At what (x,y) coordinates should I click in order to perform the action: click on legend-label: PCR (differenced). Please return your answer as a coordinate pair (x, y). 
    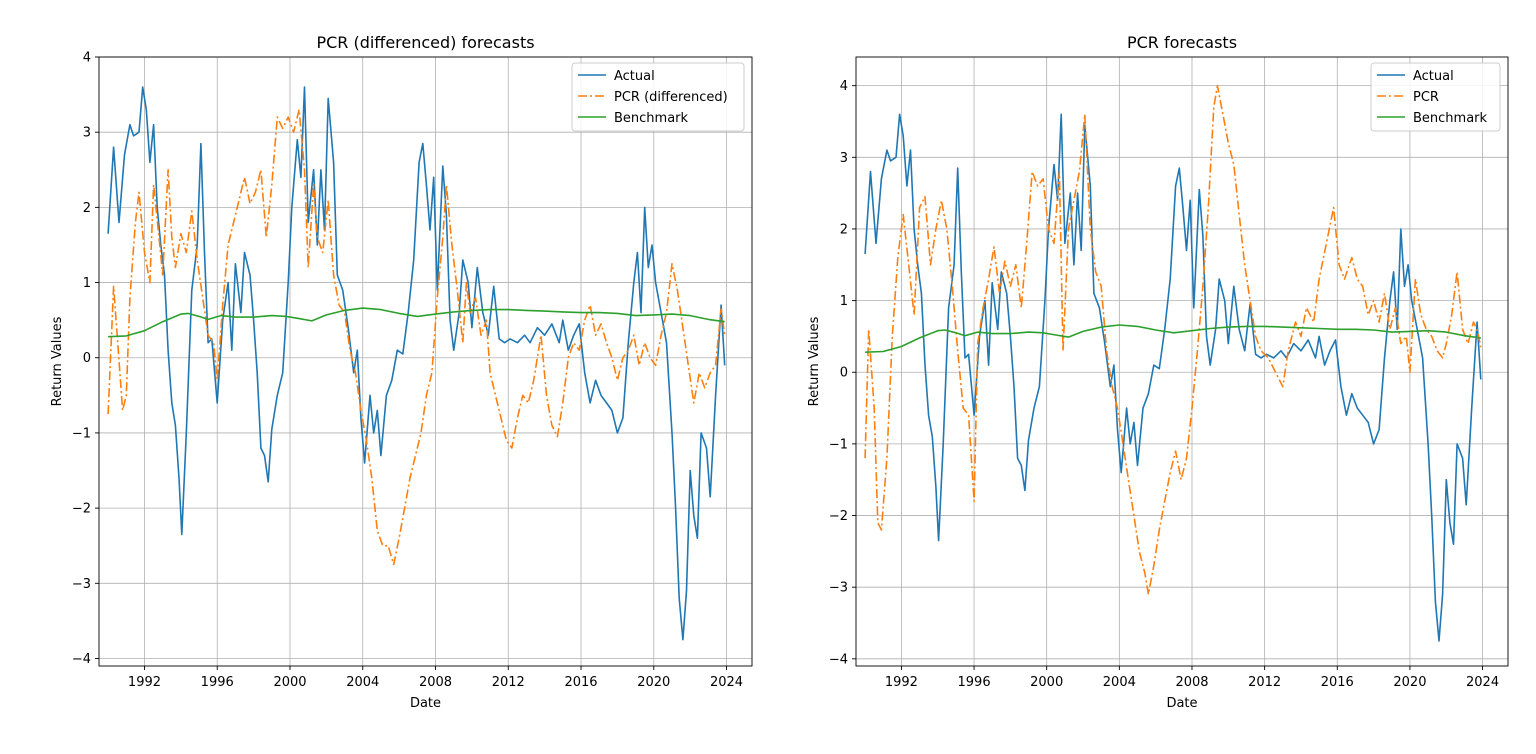
    Looking at the image, I should click on (671, 97).